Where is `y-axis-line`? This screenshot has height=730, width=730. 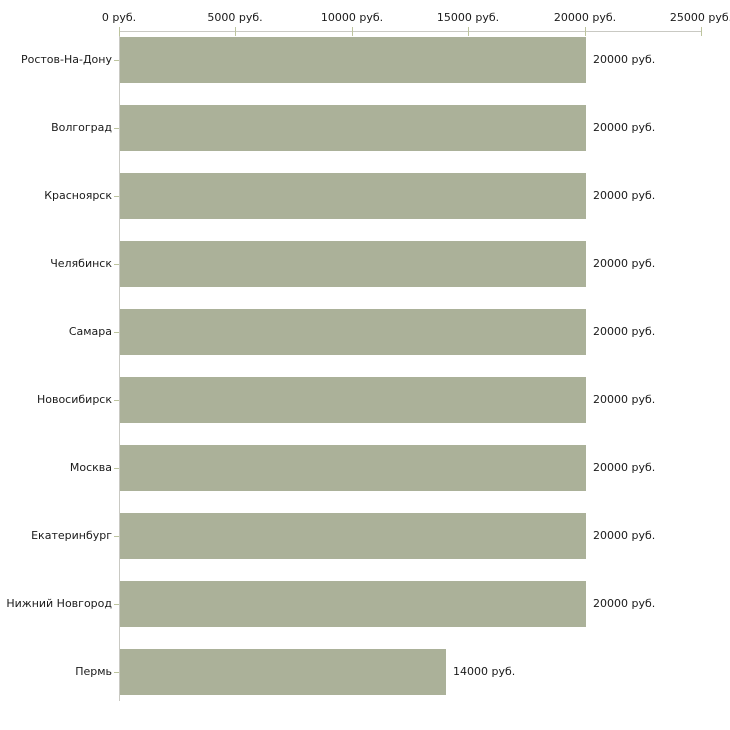 y-axis-line is located at coordinates (119, 366).